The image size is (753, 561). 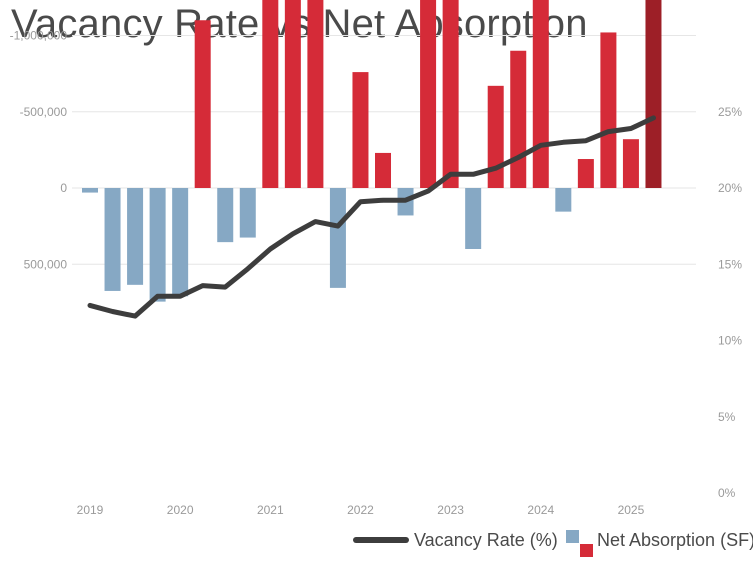 I want to click on left-tick-label: -1,000,000, so click(x=39, y=36).